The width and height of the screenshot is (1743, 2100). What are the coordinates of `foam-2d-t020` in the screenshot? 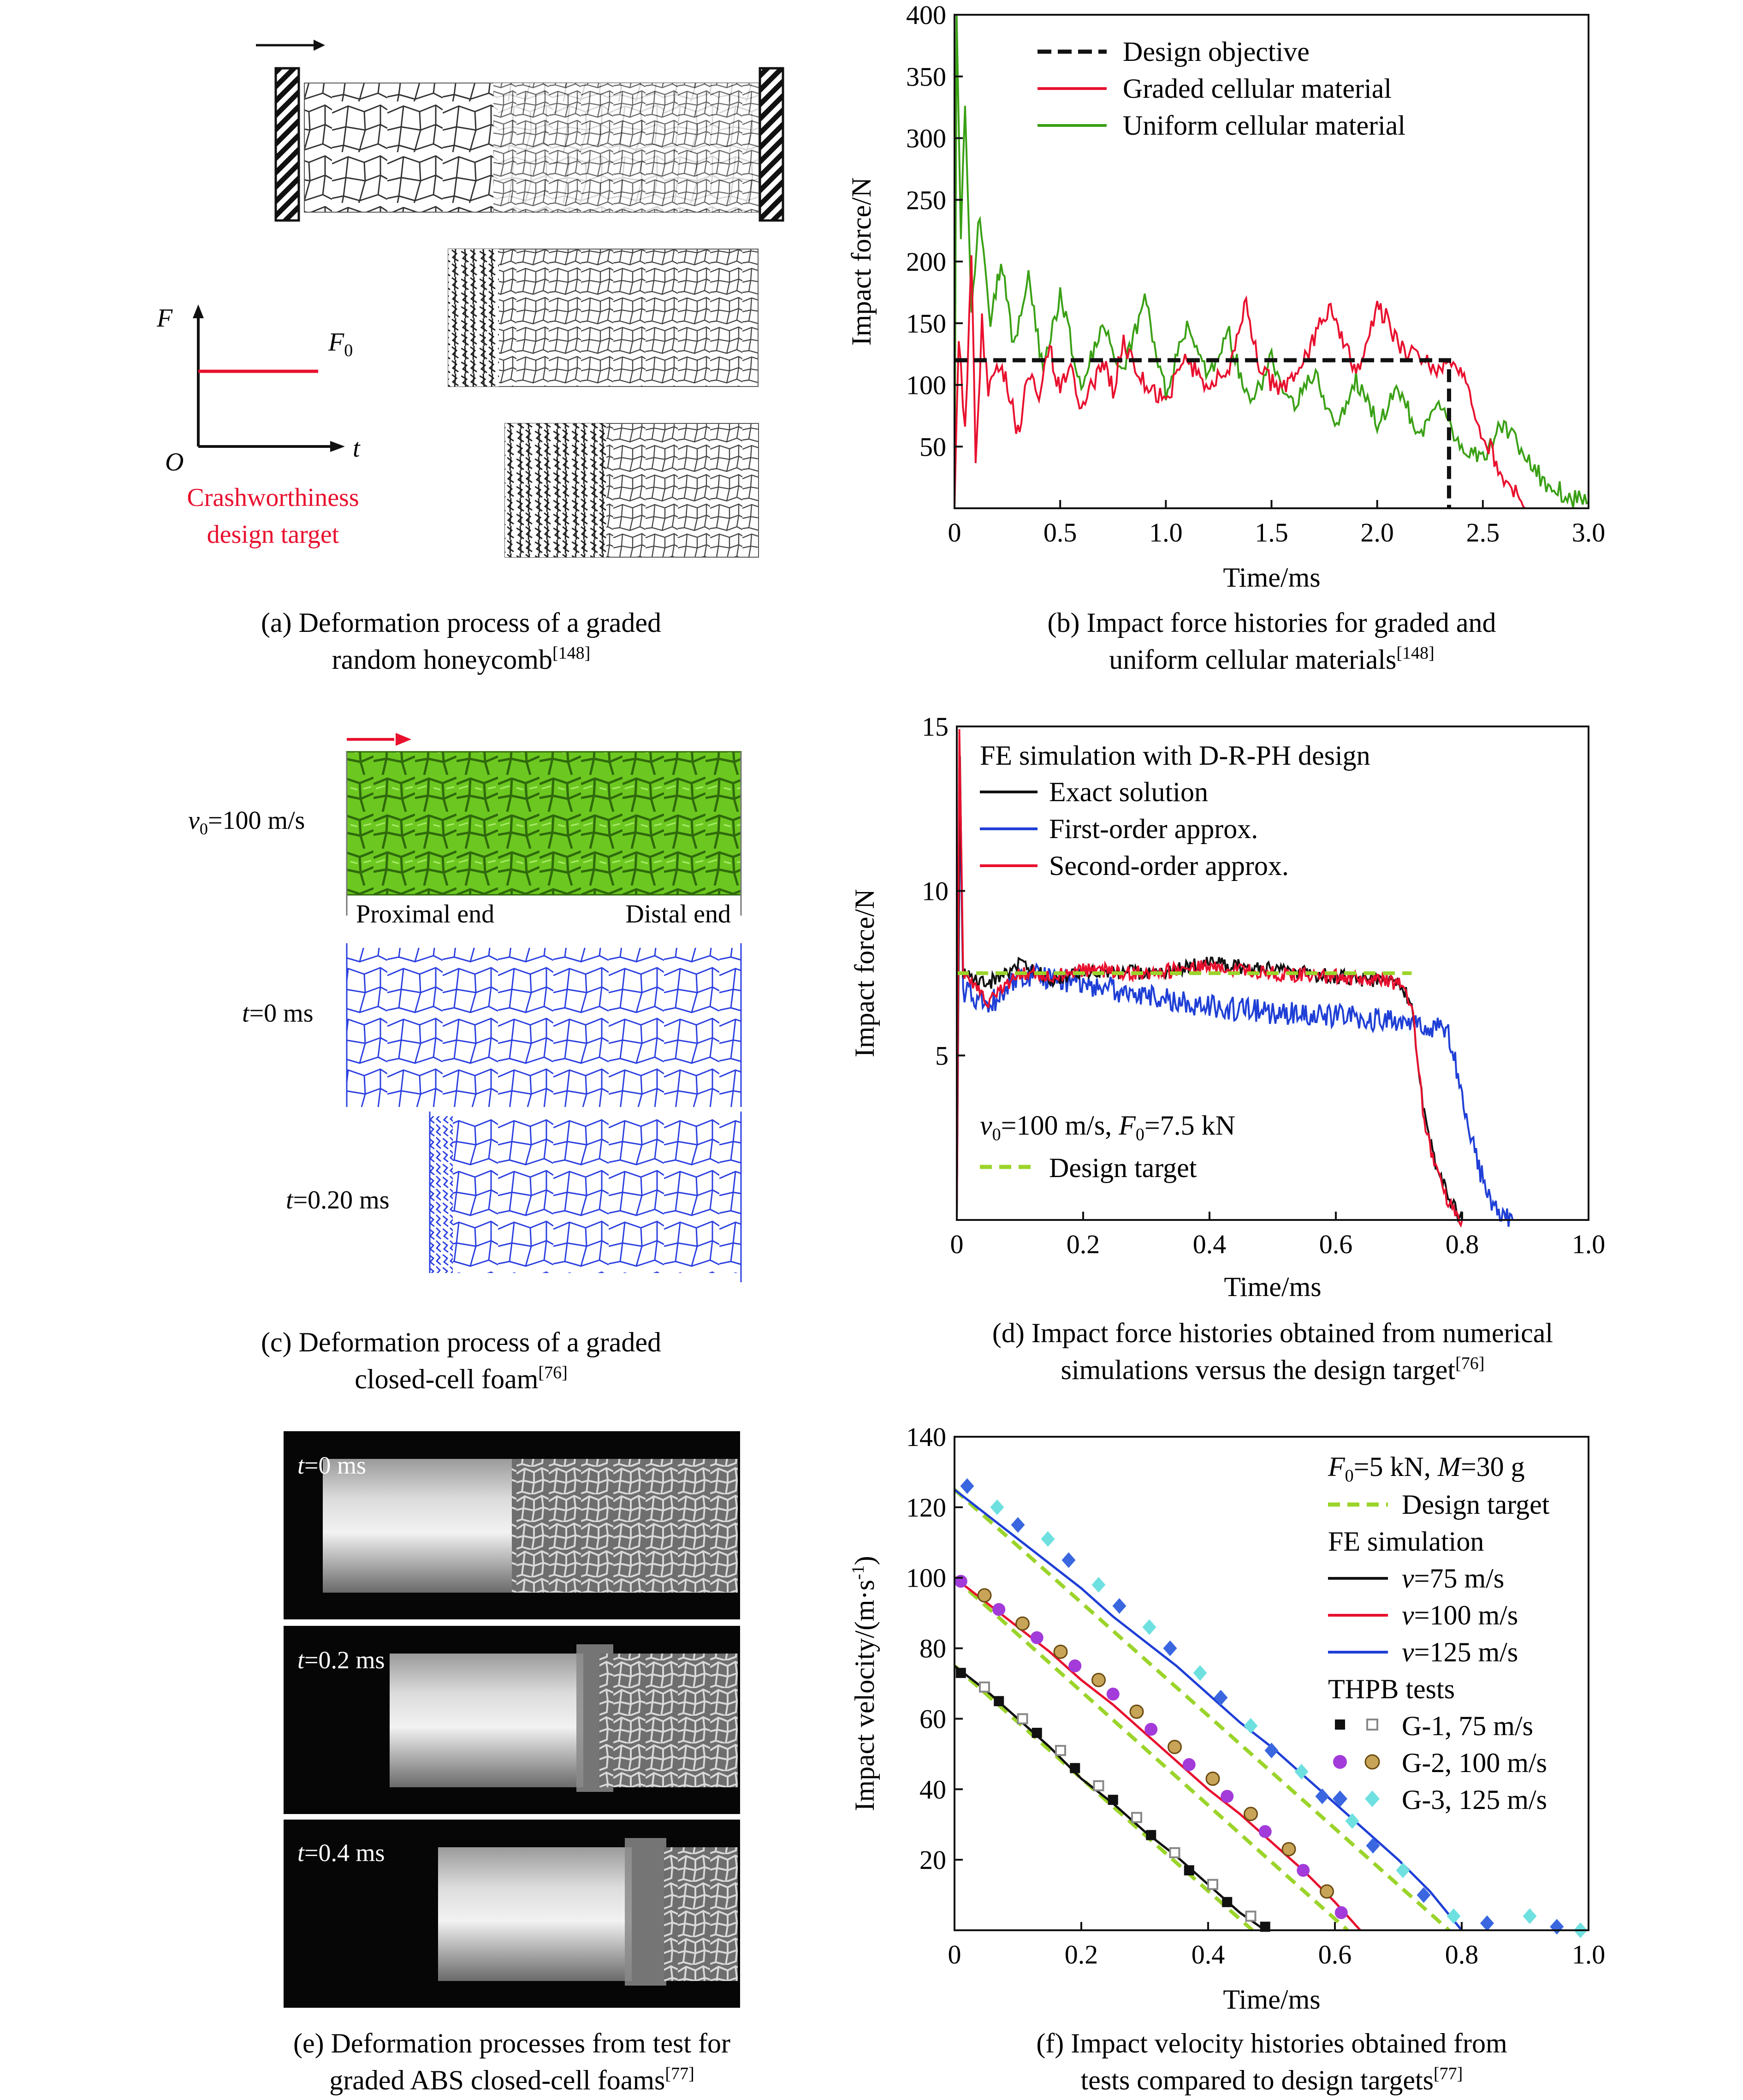 It's located at (585, 1194).